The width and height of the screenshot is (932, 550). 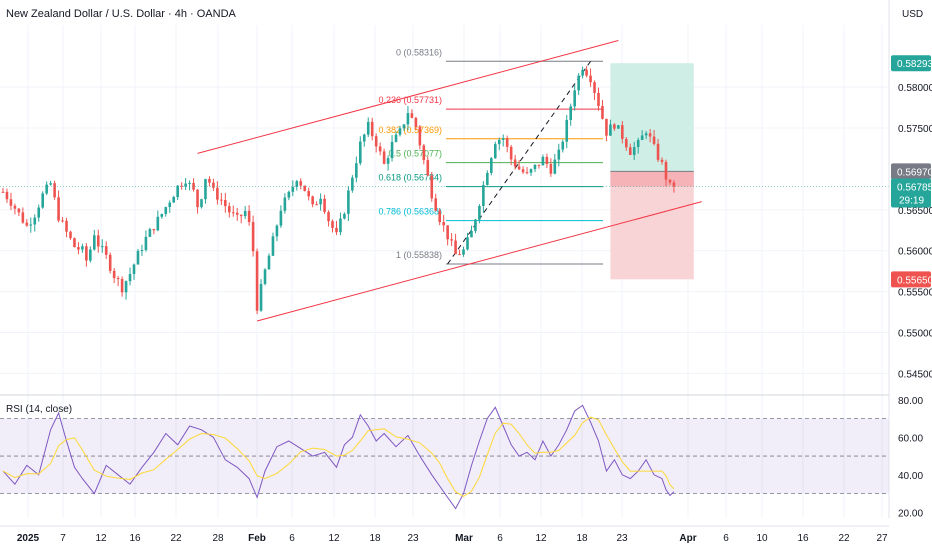 I want to click on time-tick-label: 10, so click(x=762, y=538).